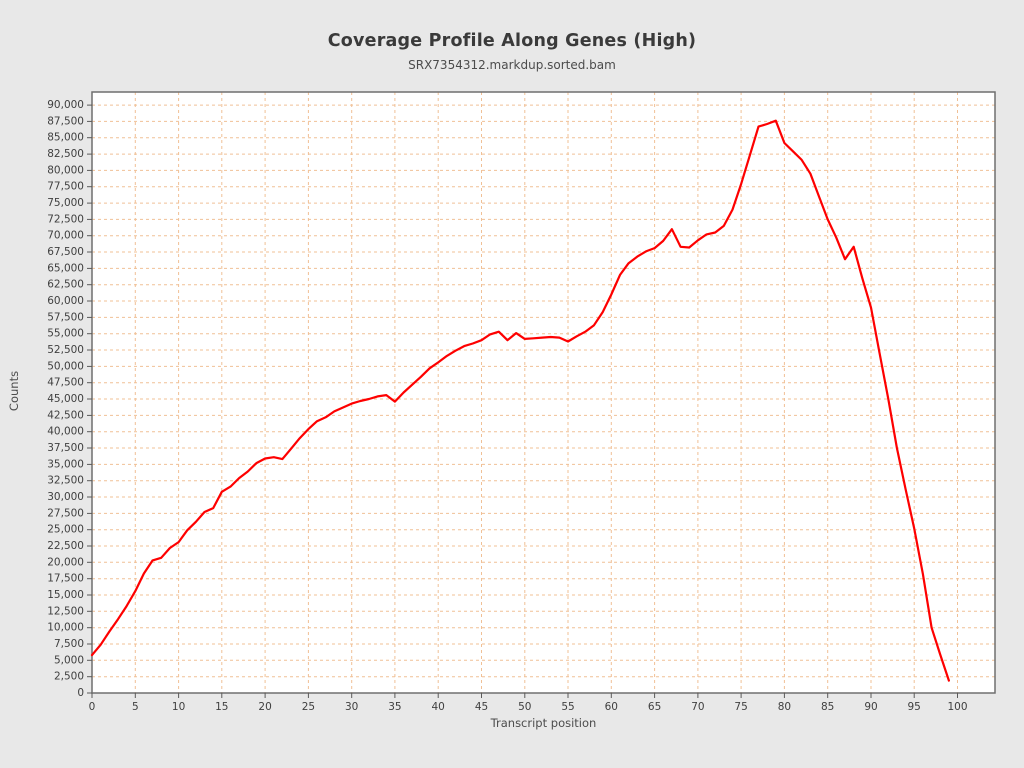  Describe the element at coordinates (65, 219) in the screenshot. I see `y-tick-label: 72,500` at that location.